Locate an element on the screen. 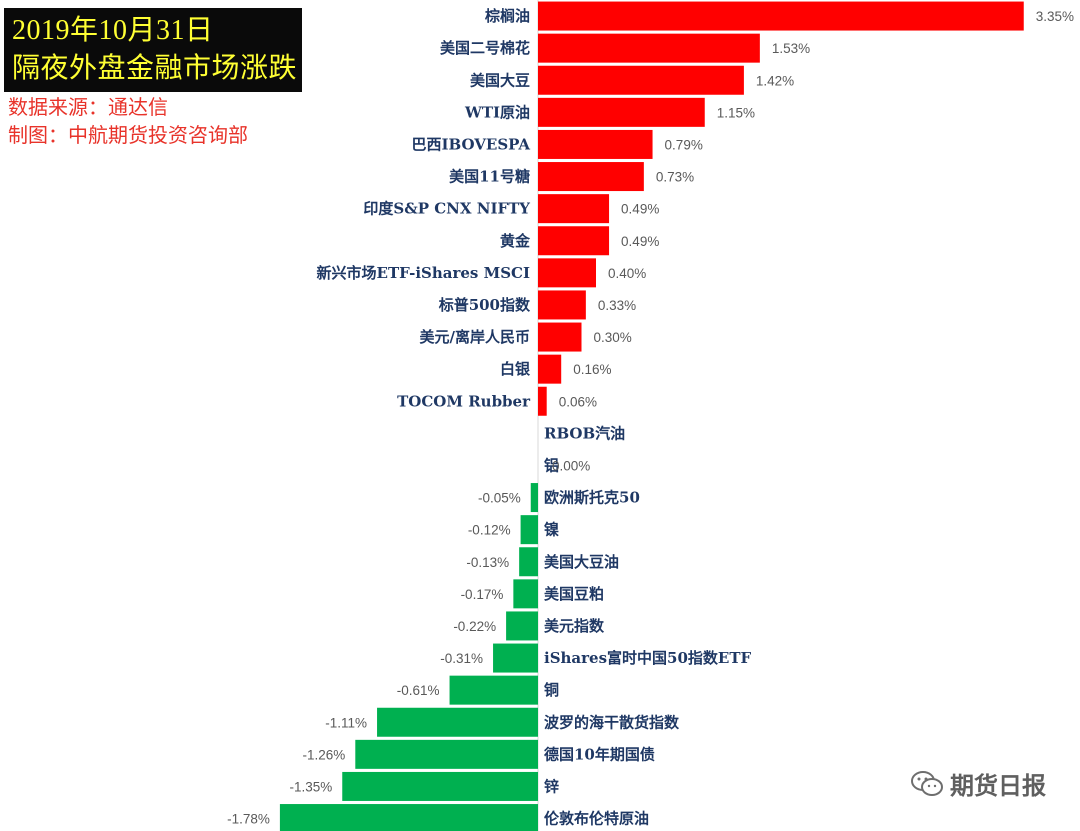 The image size is (1080, 831). value-label-25: -1.78% is located at coordinates (248, 819).